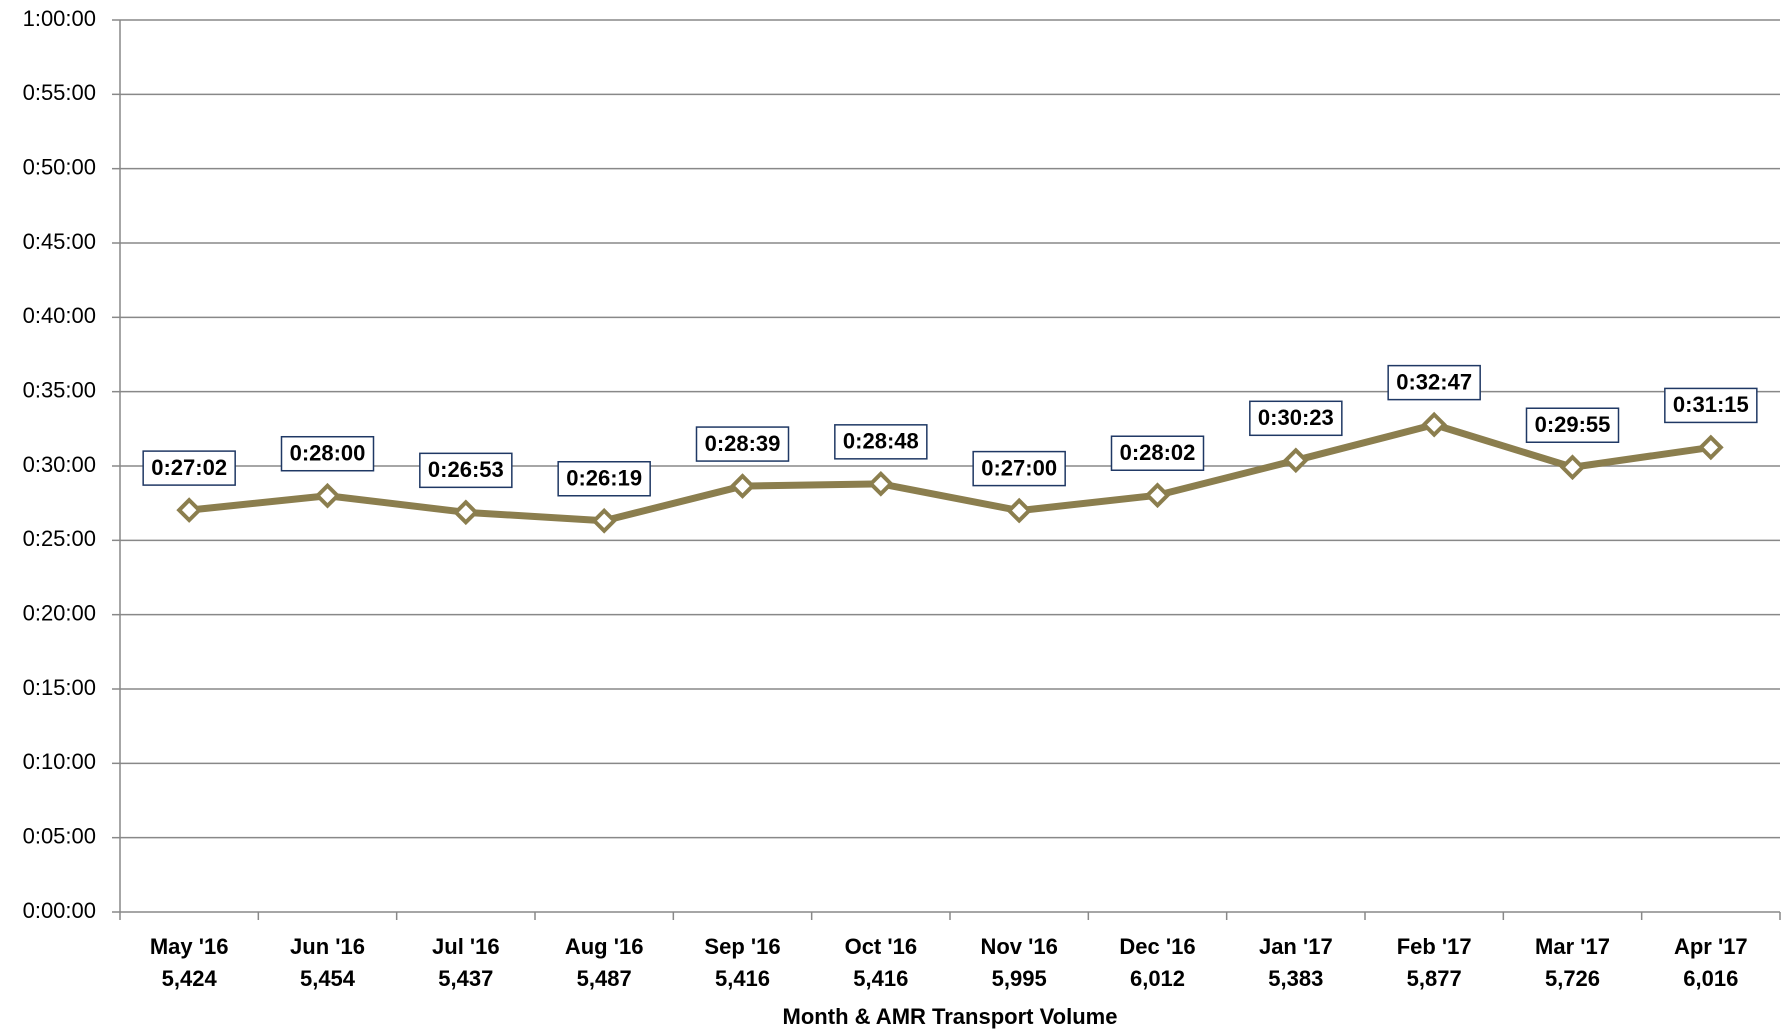 The width and height of the screenshot is (1784, 1034). What do you see at coordinates (59, 315) in the screenshot?
I see `y-tick-label: 0:40:00` at bounding box center [59, 315].